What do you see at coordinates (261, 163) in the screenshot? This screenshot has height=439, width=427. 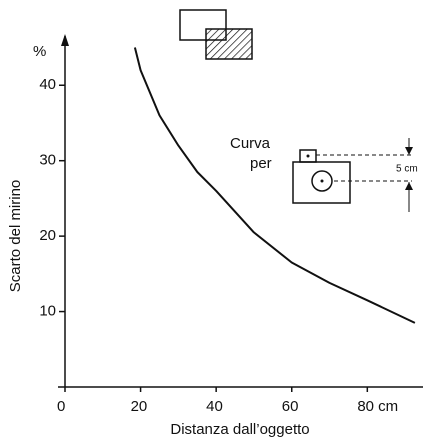 I see `annotation: per` at bounding box center [261, 163].